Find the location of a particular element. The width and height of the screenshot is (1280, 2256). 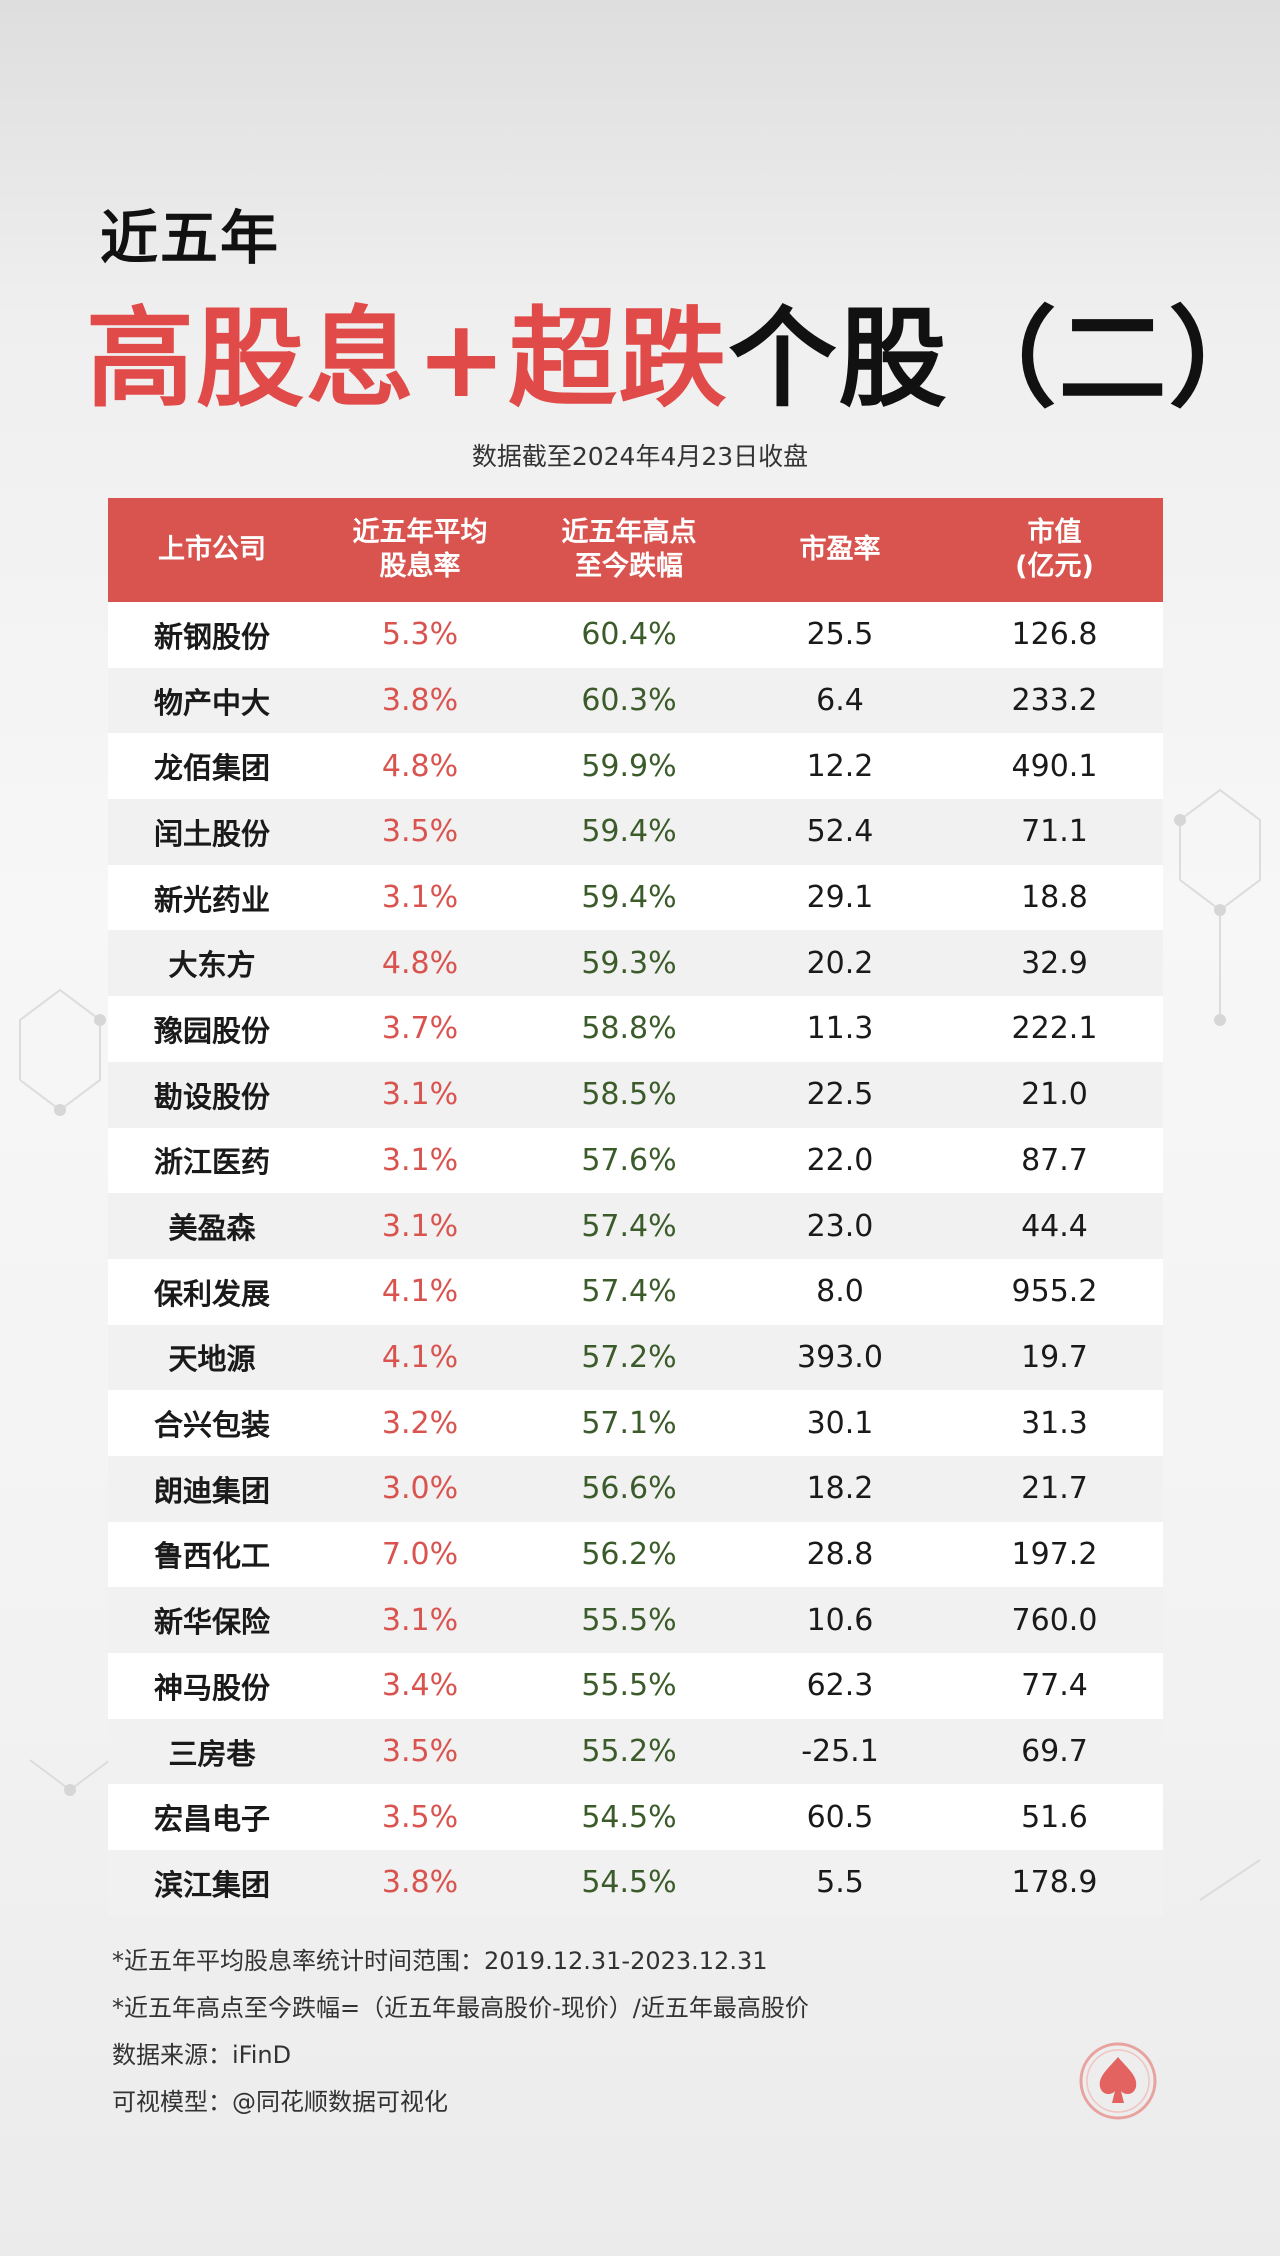

company-name-cell: 神马股份 is located at coordinates (212, 1686).